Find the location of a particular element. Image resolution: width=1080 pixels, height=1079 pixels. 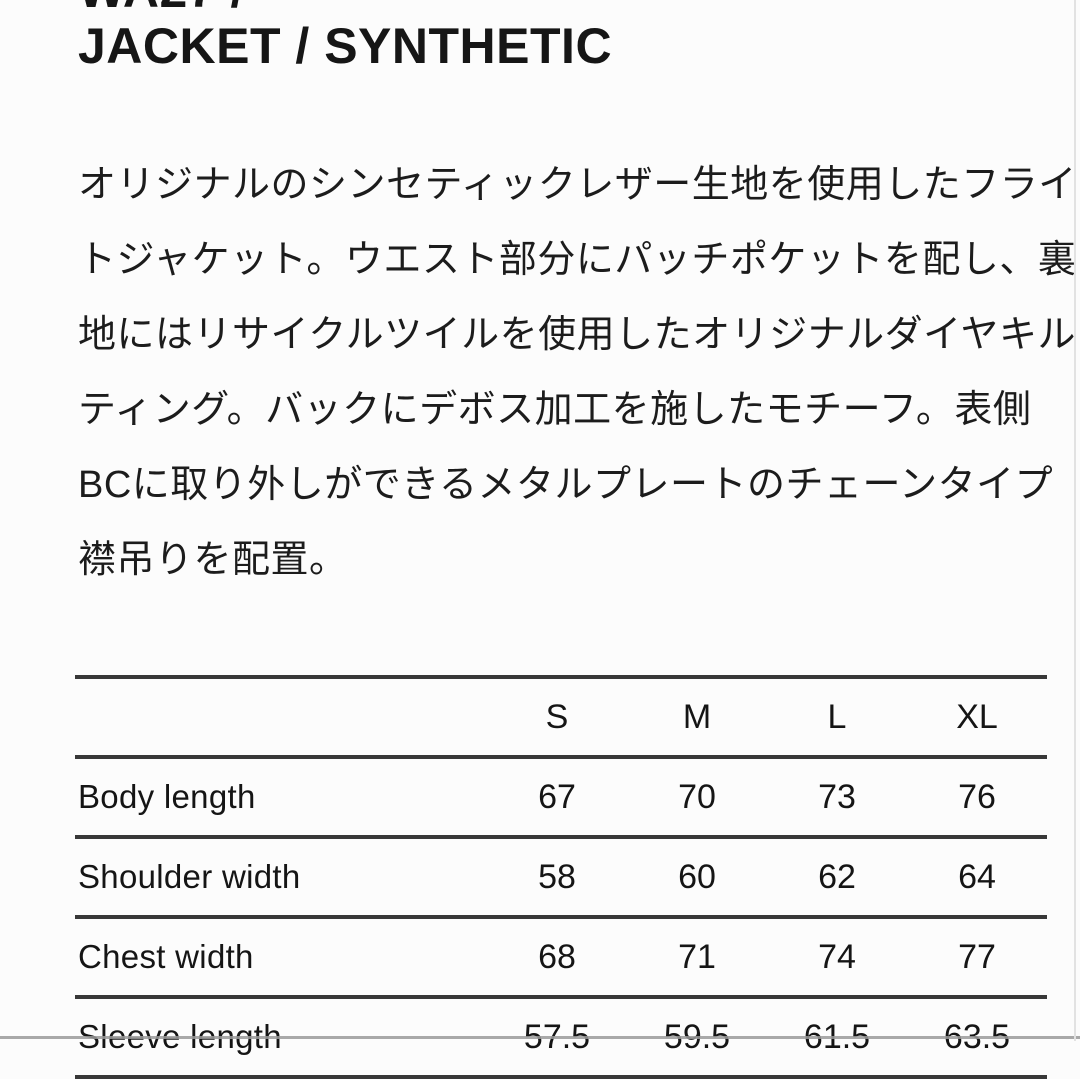

product-name-line: JACKET / SYNTHETIC is located at coordinates (345, 46).